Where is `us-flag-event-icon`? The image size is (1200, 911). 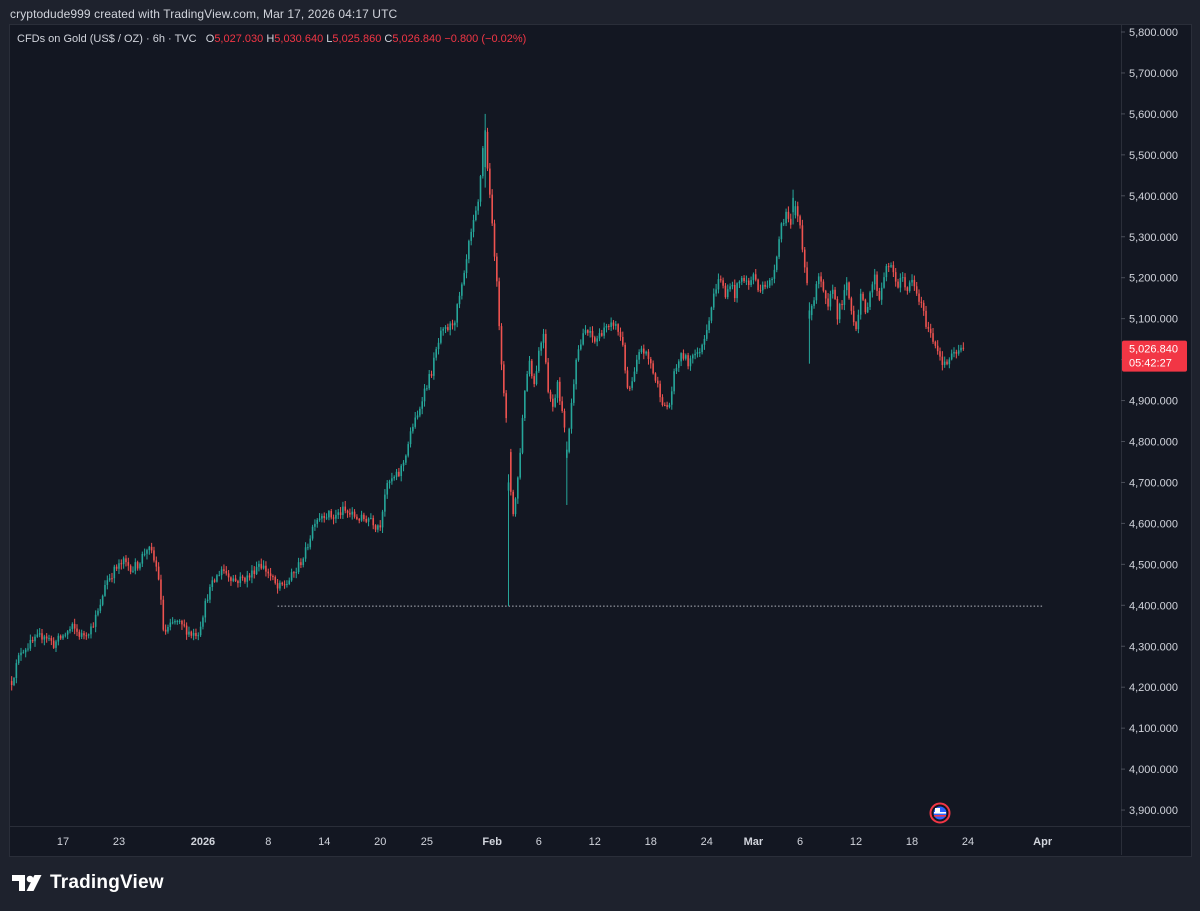 us-flag-event-icon is located at coordinates (940, 813).